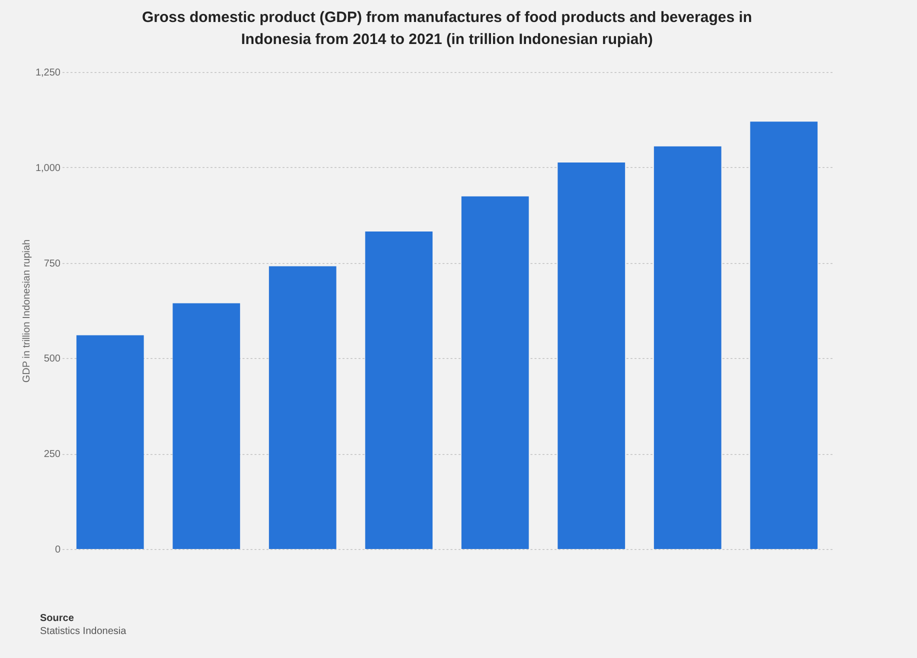 This screenshot has width=917, height=658. I want to click on y-tick-label: 500, so click(52, 359).